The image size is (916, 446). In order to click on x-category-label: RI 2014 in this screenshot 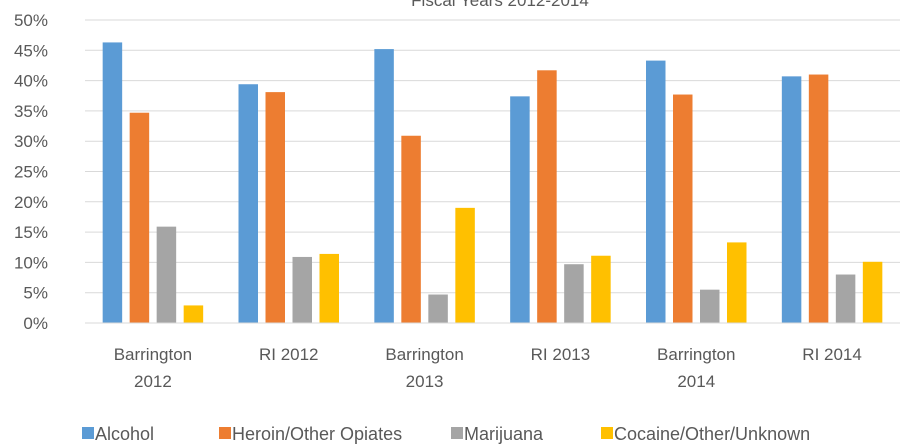, I will do `click(832, 354)`.